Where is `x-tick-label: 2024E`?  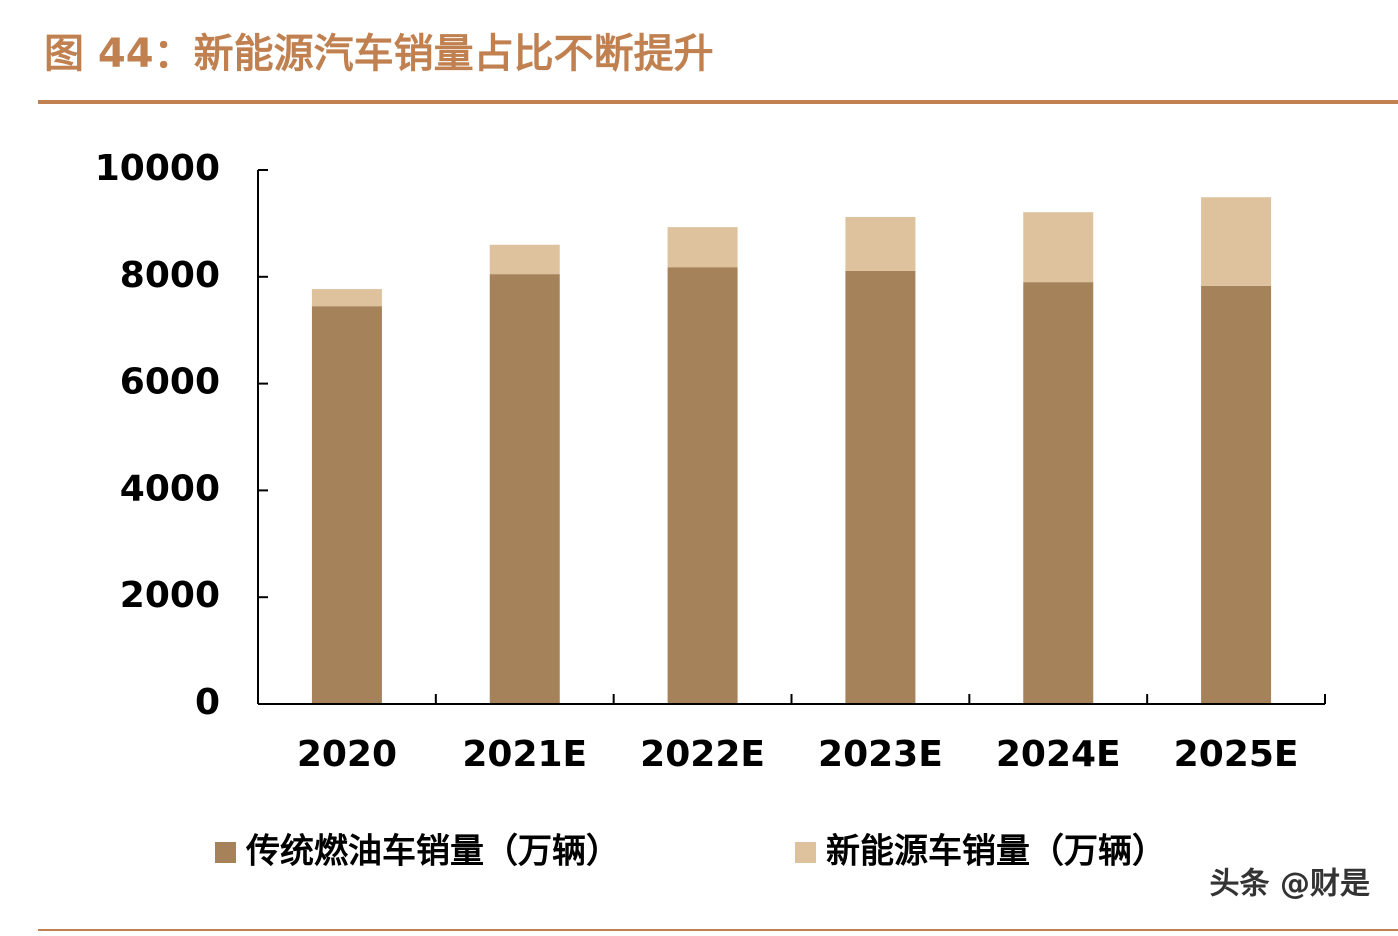
x-tick-label: 2024E is located at coordinates (1058, 754).